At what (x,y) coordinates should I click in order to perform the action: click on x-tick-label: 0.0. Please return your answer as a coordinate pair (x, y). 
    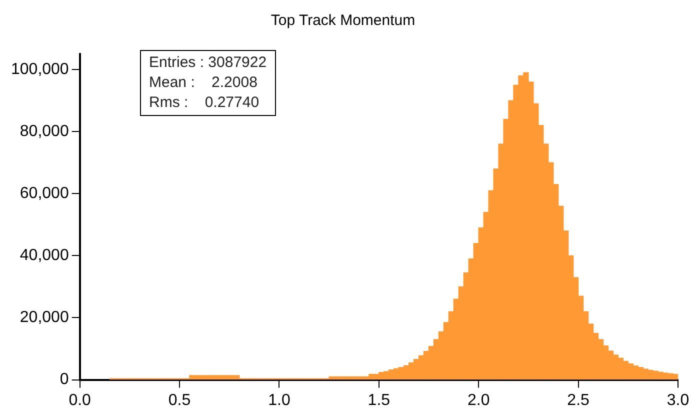
    Looking at the image, I should click on (80, 400).